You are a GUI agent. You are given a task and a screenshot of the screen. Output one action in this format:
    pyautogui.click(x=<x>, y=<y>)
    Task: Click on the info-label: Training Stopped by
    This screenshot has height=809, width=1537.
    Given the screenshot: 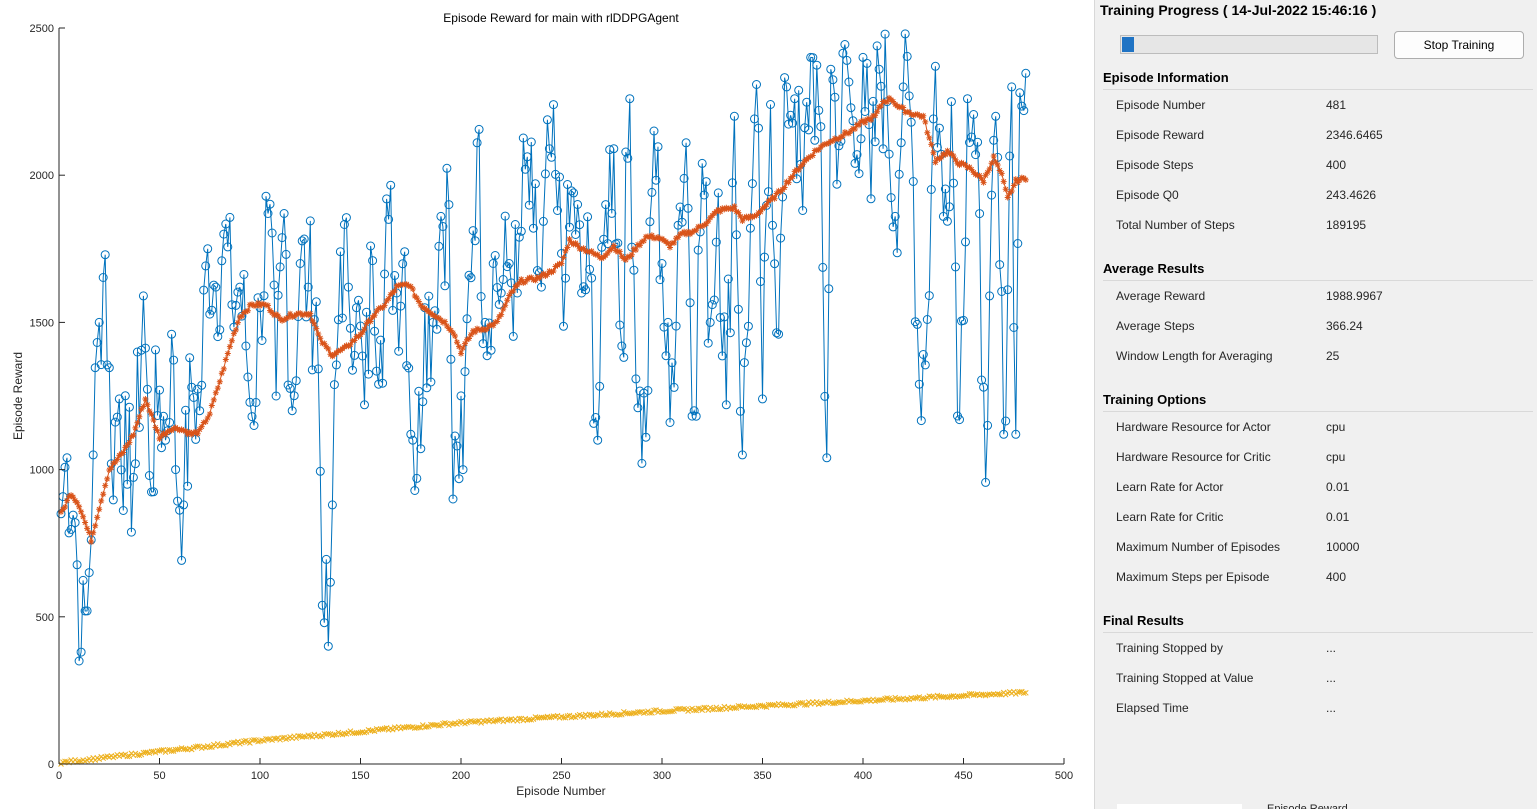 What is the action you would take?
    pyautogui.click(x=1169, y=648)
    